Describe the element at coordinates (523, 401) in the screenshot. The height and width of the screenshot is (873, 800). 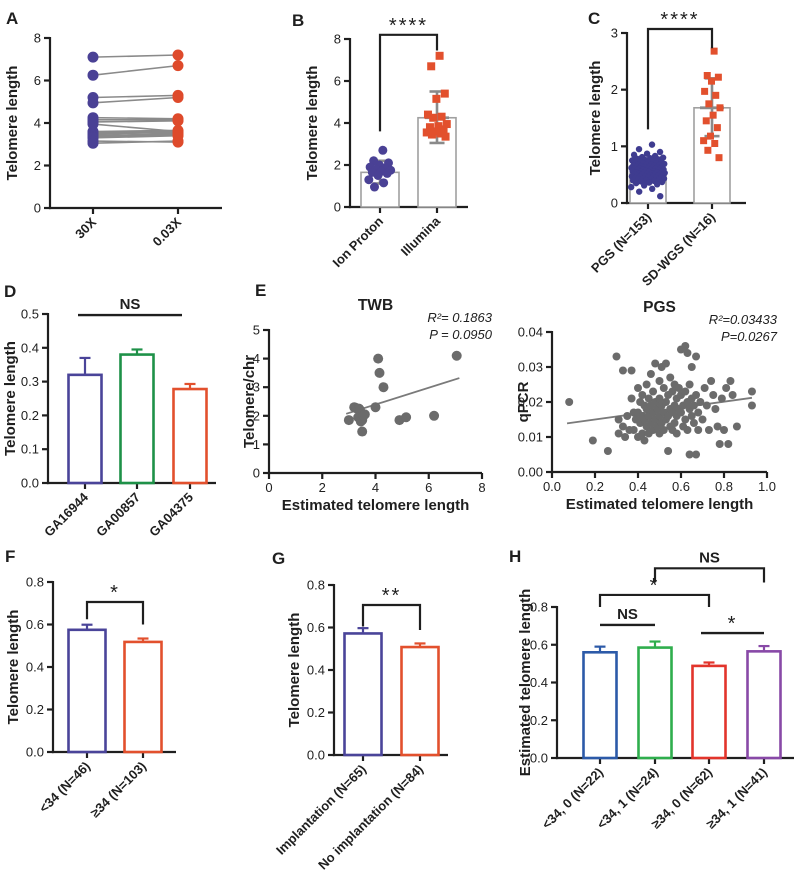
I see `y-axis-label: qPCR` at that location.